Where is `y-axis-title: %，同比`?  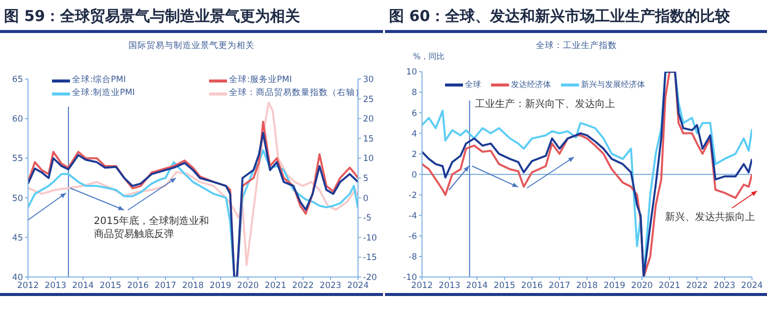 y-axis-title: %，同比 is located at coordinates (429, 56).